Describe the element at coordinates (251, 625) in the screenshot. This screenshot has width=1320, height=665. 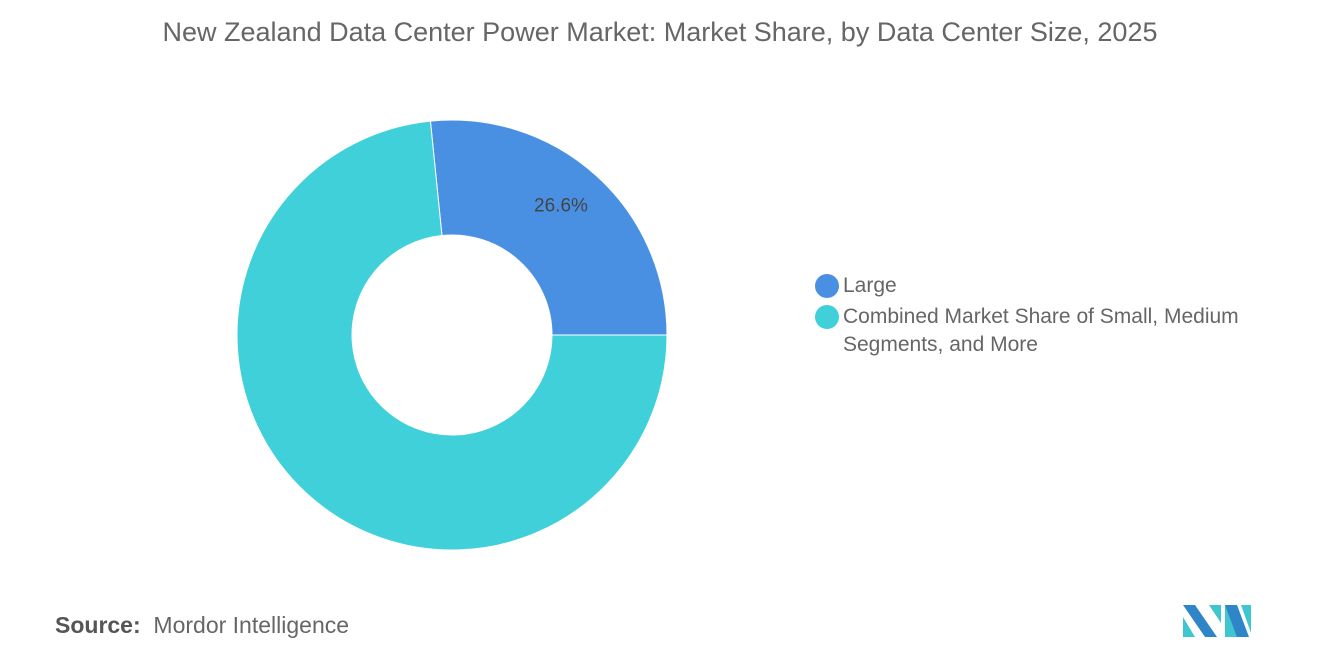
I see `source-value: Mordor Intelligence` at that location.